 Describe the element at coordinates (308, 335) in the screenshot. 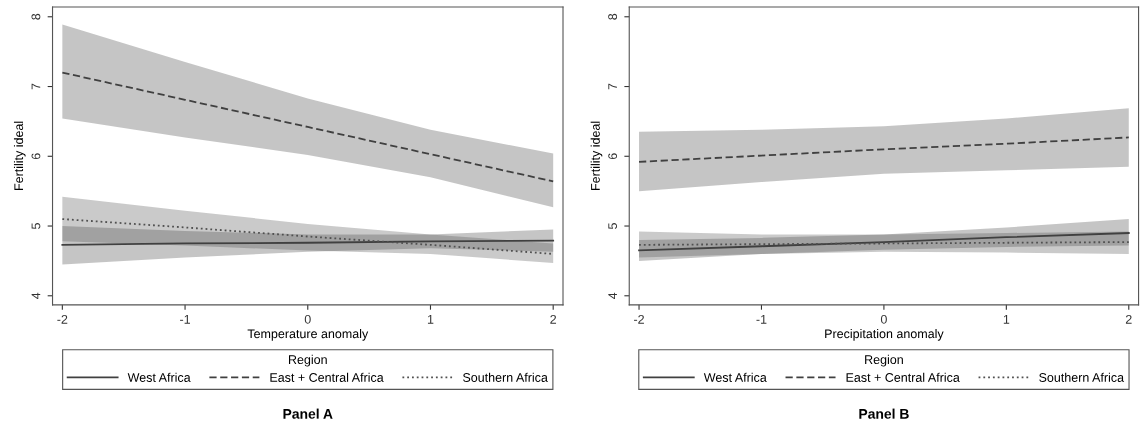

I see `x-axis-title: Temperature anomaly` at that location.